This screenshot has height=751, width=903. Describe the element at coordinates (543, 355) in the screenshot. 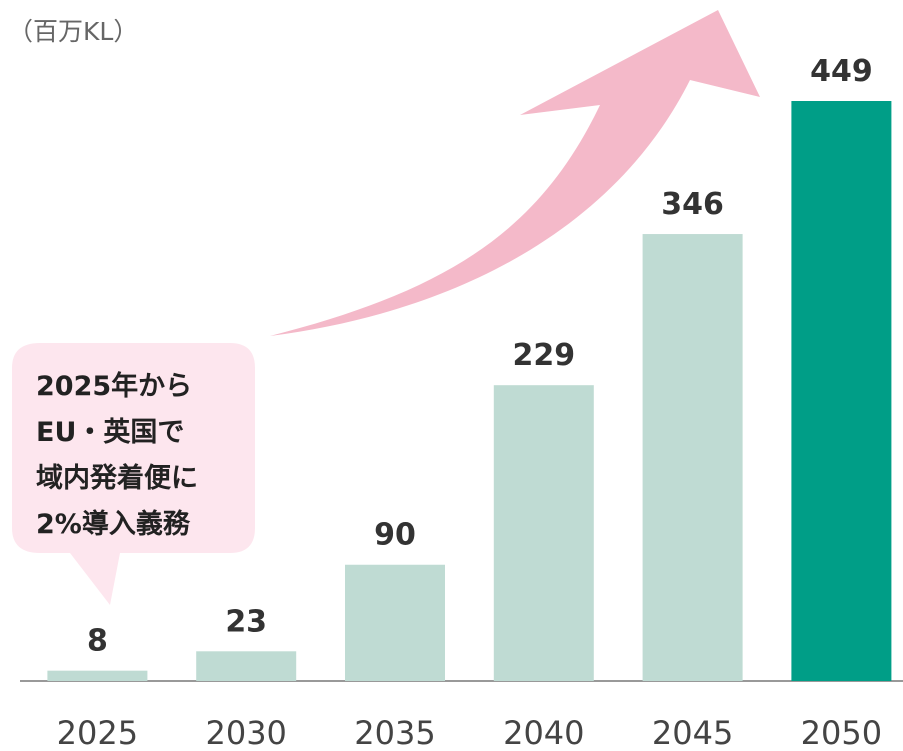

I see `value-label: 229` at that location.